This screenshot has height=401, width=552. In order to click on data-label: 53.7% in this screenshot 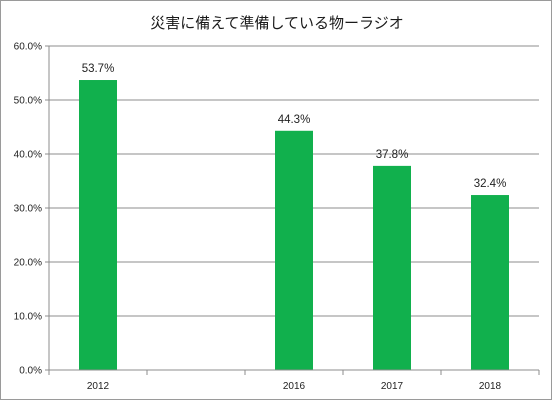, I will do `click(98, 69)`.